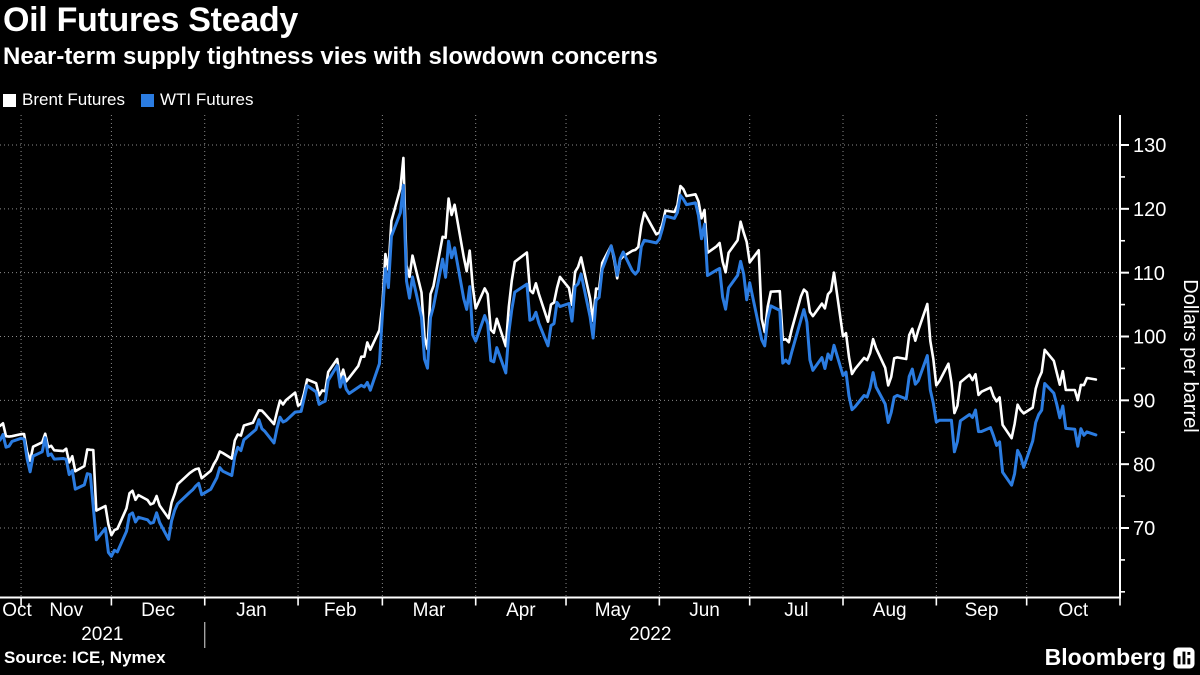 The height and width of the screenshot is (675, 1200). I want to click on x-axis-month-label: May, so click(613, 610).